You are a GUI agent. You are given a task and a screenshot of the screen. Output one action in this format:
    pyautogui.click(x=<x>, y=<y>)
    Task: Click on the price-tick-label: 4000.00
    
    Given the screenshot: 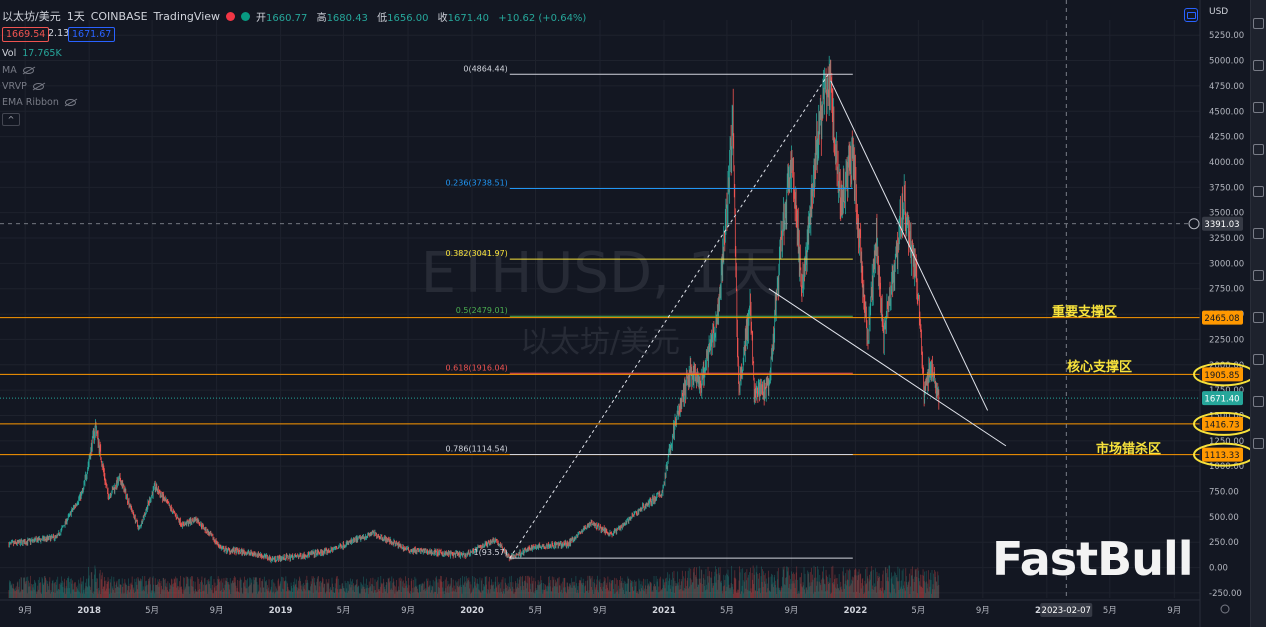 What is the action you would take?
    pyautogui.click(x=1226, y=163)
    